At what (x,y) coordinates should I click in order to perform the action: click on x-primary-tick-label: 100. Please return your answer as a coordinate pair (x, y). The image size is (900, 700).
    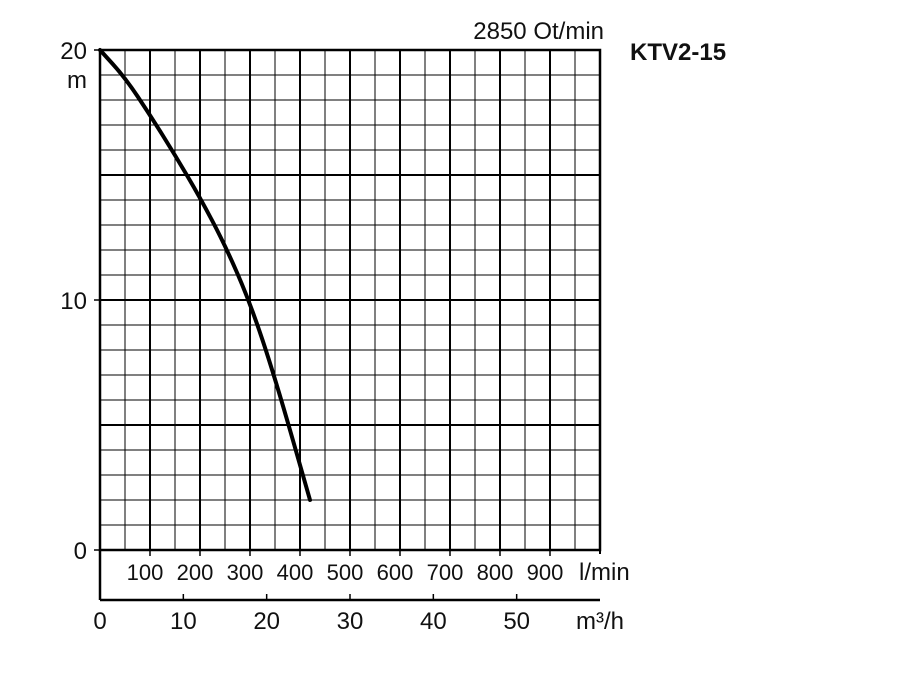
    Looking at the image, I should click on (145, 572).